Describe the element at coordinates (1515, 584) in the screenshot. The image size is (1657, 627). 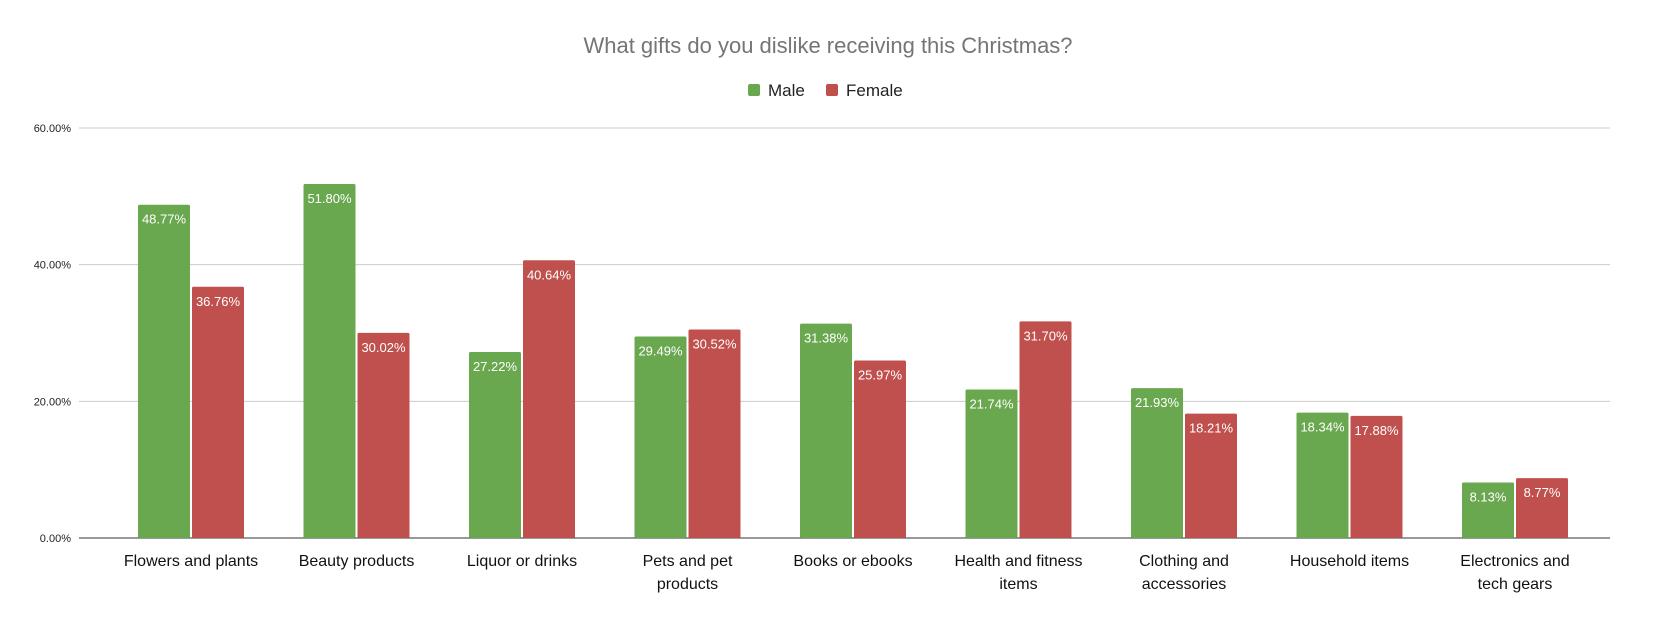
I see `x-tick-label: tech gears` at that location.